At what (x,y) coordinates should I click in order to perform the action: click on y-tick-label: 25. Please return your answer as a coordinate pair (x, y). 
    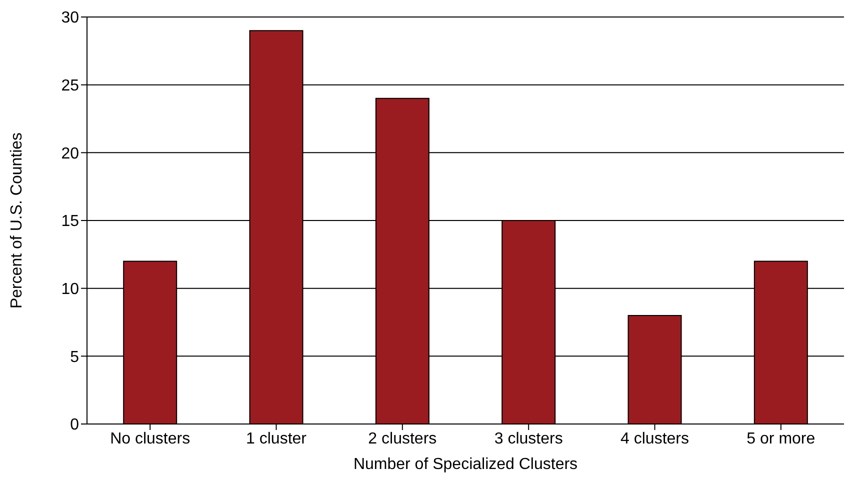
    Looking at the image, I should click on (70, 86).